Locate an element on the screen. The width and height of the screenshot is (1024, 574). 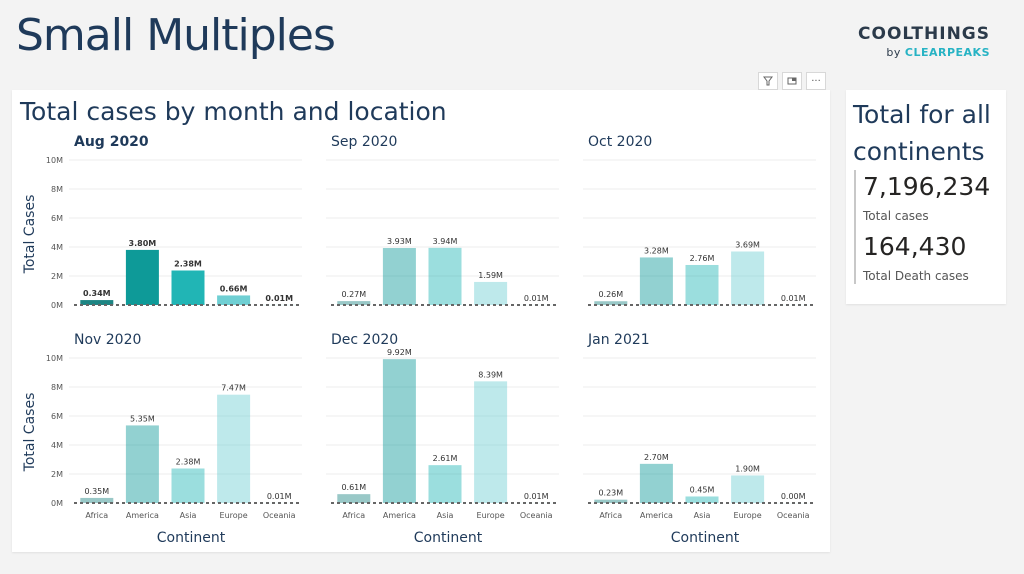
data-label: 3.93M is located at coordinates (399, 241).